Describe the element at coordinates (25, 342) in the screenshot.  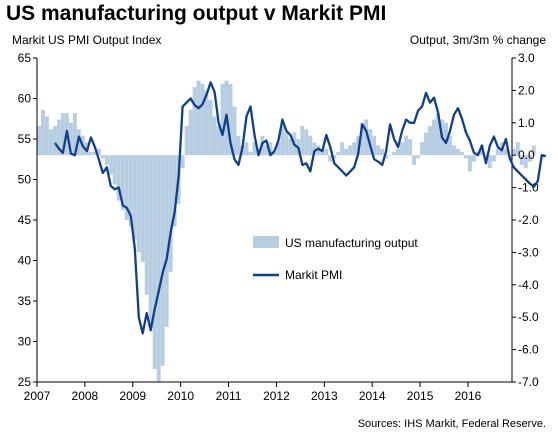
I see `left-tick-label: 30` at that location.